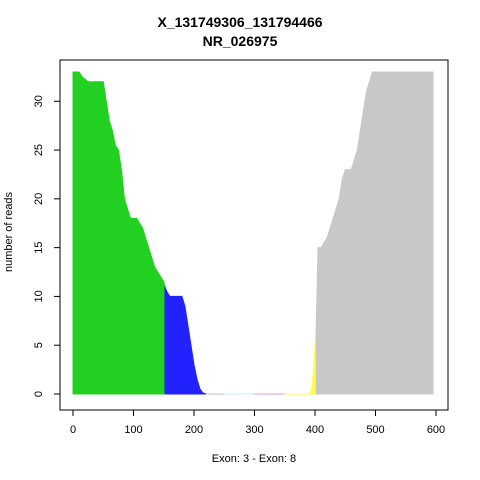  Describe the element at coordinates (436, 430) in the screenshot. I see `x-tick-label: 600` at that location.